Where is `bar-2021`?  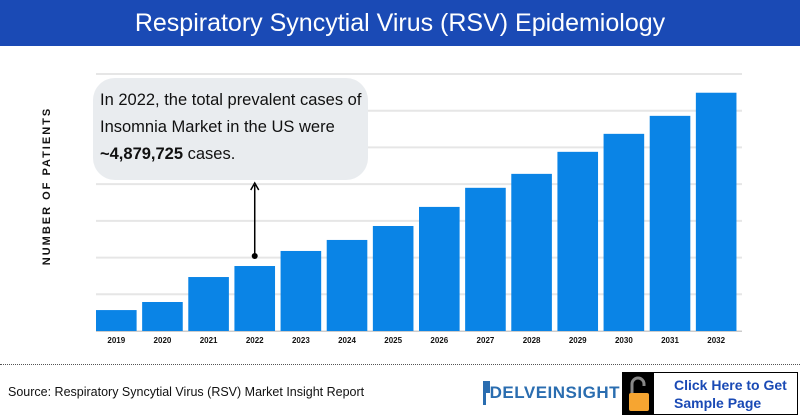 bar-2021 is located at coordinates (208, 304).